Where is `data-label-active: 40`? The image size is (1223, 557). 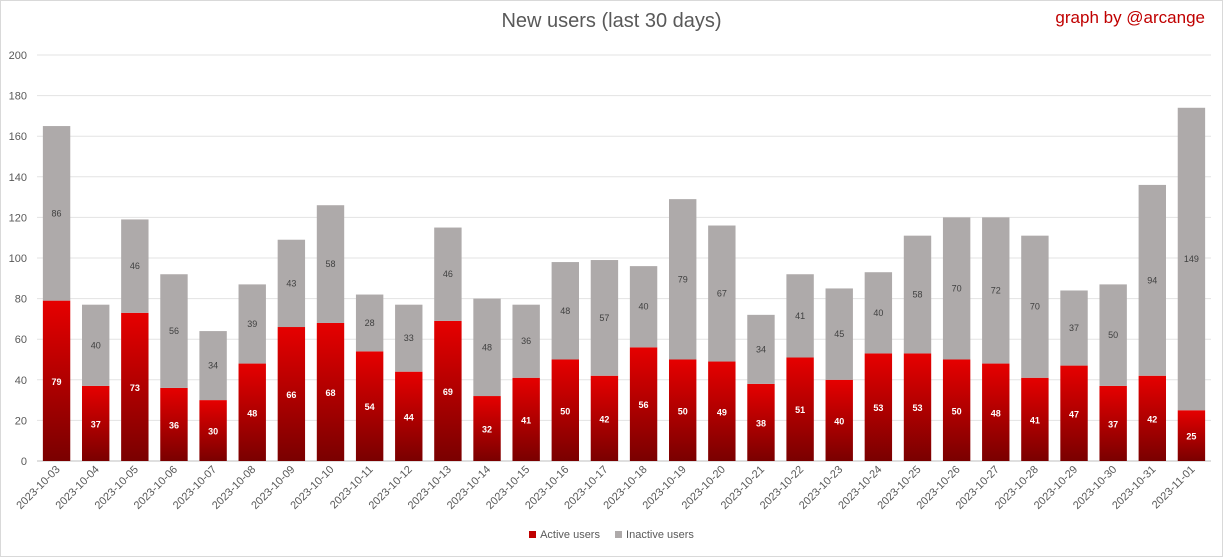 data-label-active: 40 is located at coordinates (839, 421).